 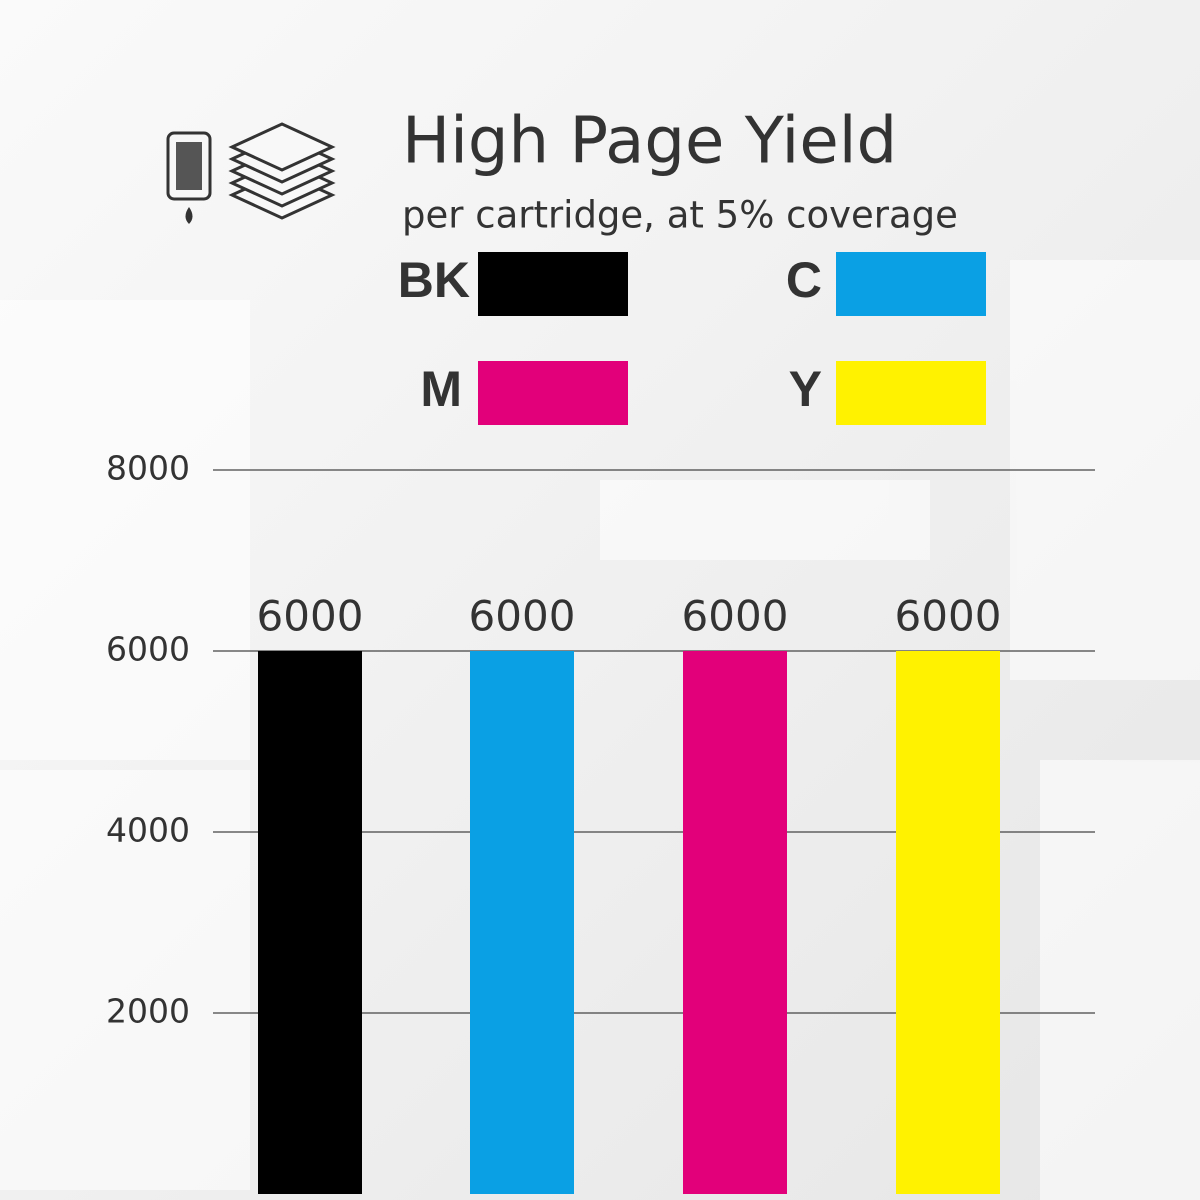 I want to click on paper-stack-icon, so click(x=282, y=171).